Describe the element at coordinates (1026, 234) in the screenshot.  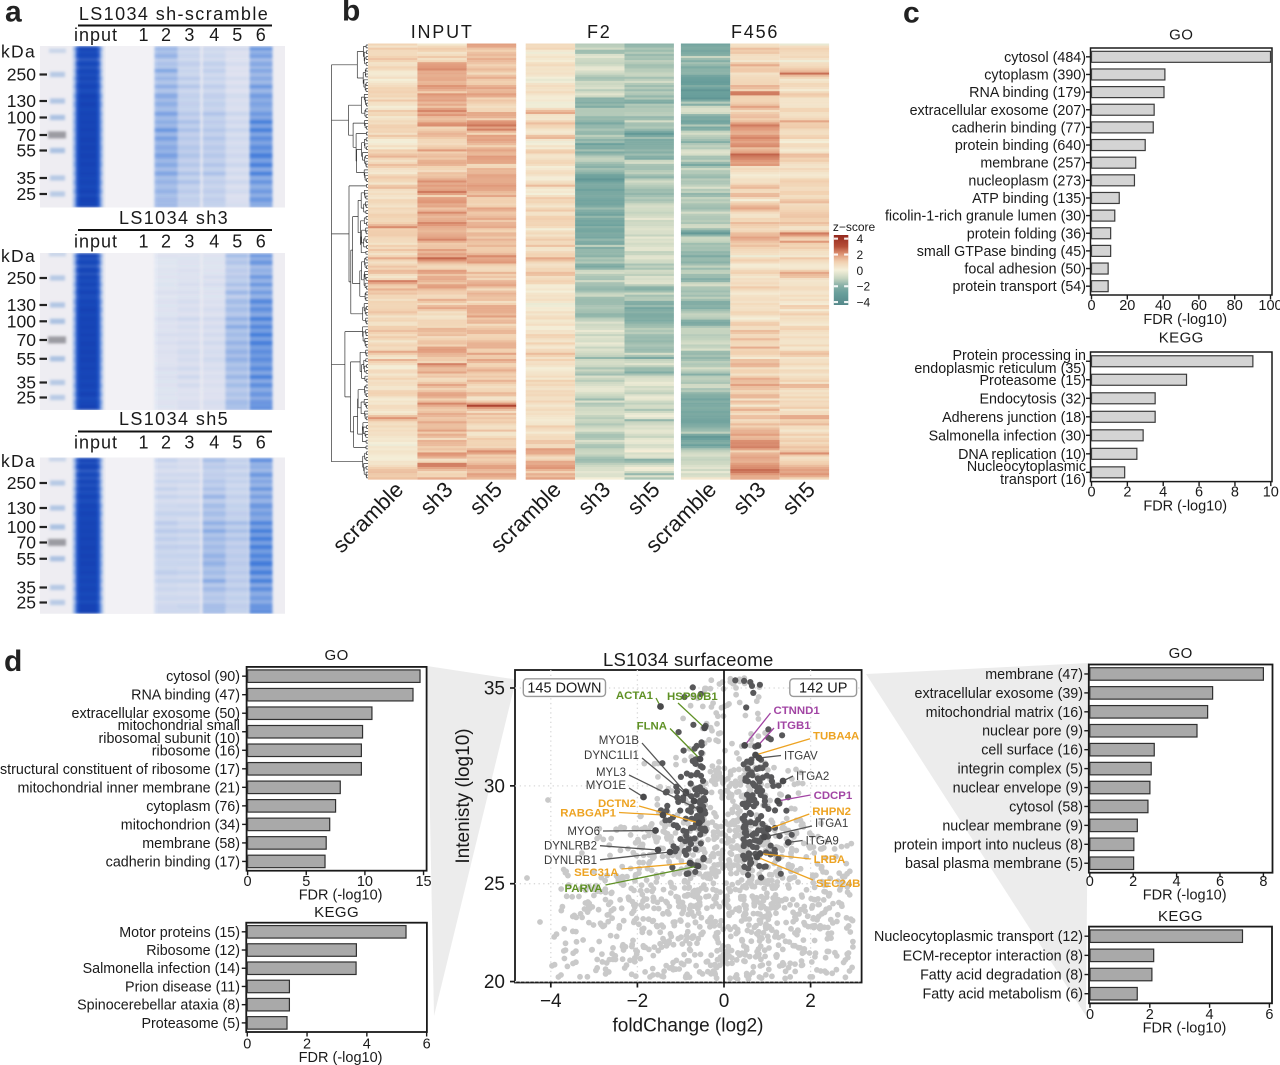
I see `svg-text: protein folding (36)` at that location.